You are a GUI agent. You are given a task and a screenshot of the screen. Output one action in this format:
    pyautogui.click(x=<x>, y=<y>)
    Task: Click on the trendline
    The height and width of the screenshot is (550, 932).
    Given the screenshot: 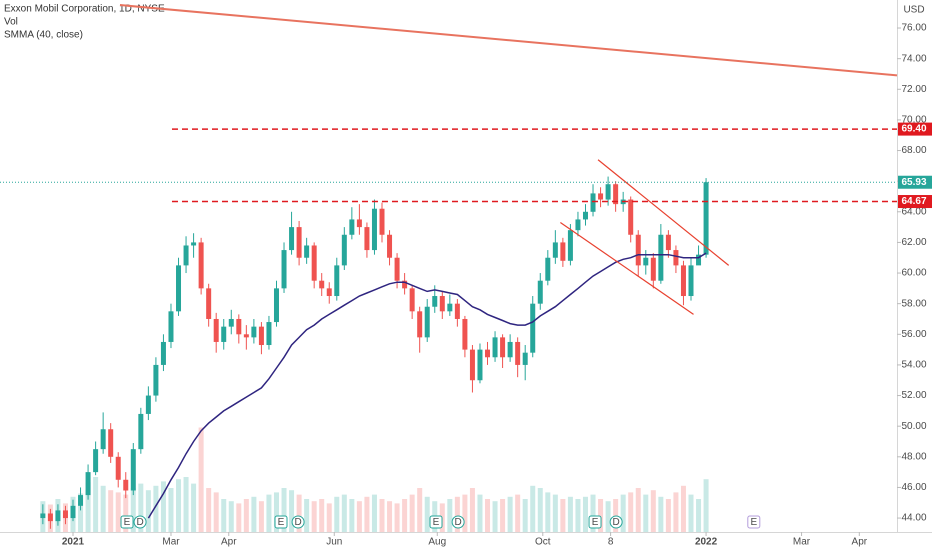 What is the action you would take?
    pyautogui.click(x=508, y=40)
    